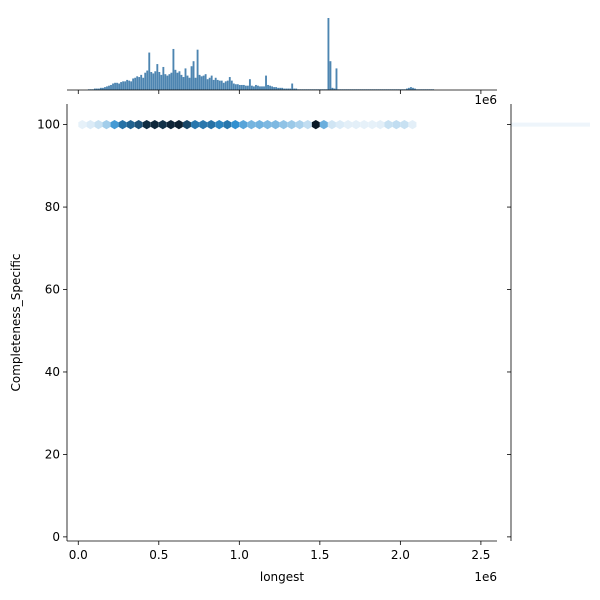 The height and width of the screenshot is (600, 600). I want to click on top-axis-offset-label: 1e6, so click(485, 100).